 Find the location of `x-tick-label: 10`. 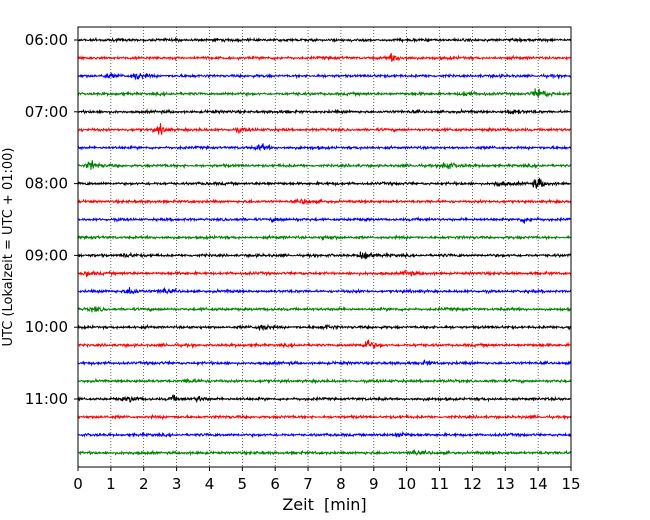

x-tick-label: 10 is located at coordinates (406, 484).